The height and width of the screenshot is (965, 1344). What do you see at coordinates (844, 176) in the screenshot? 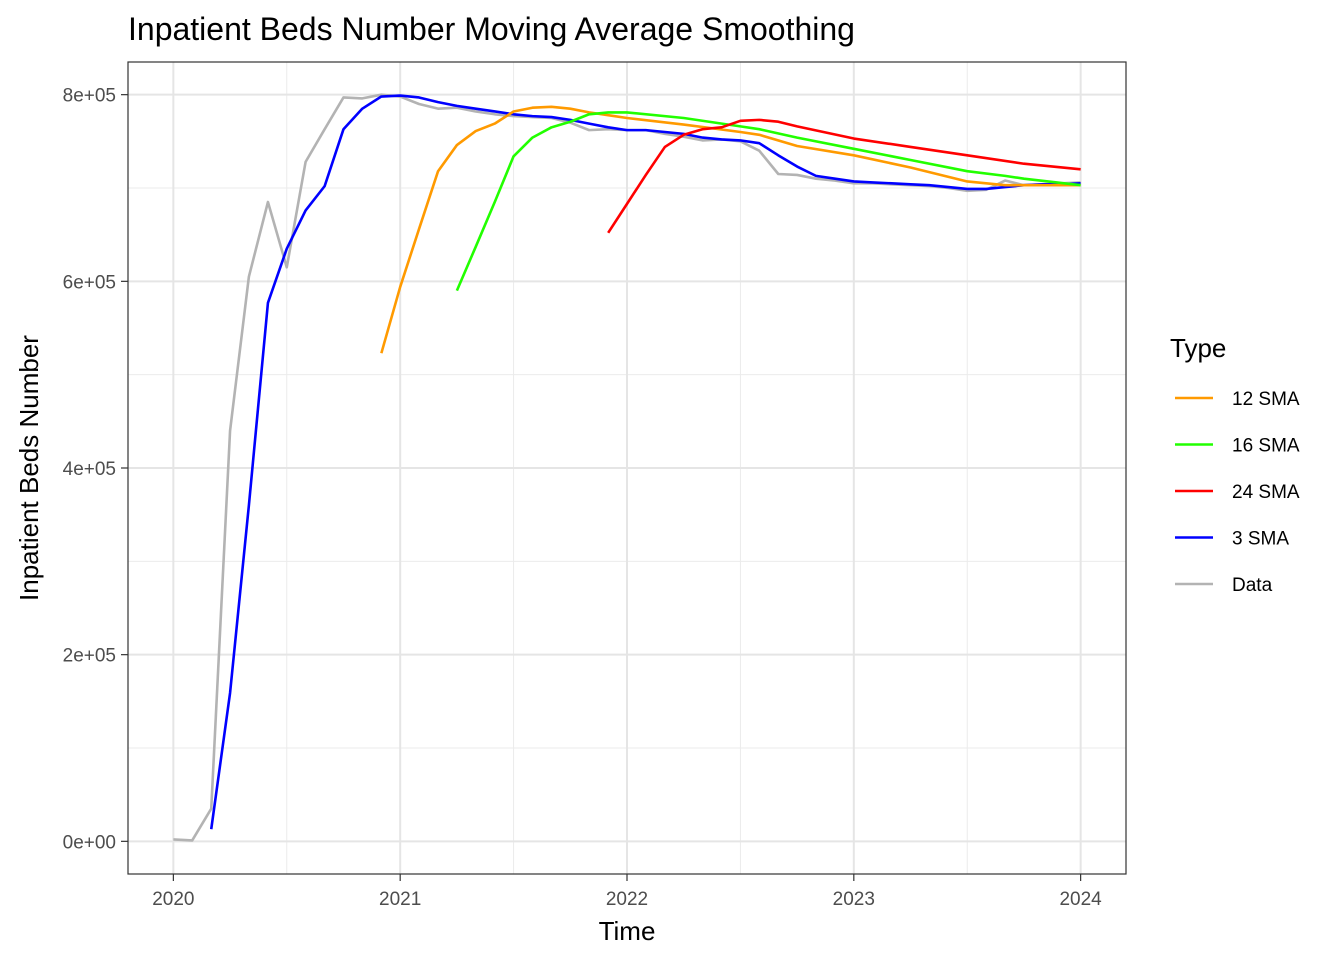
I see `series-line-24-sma` at bounding box center [844, 176].